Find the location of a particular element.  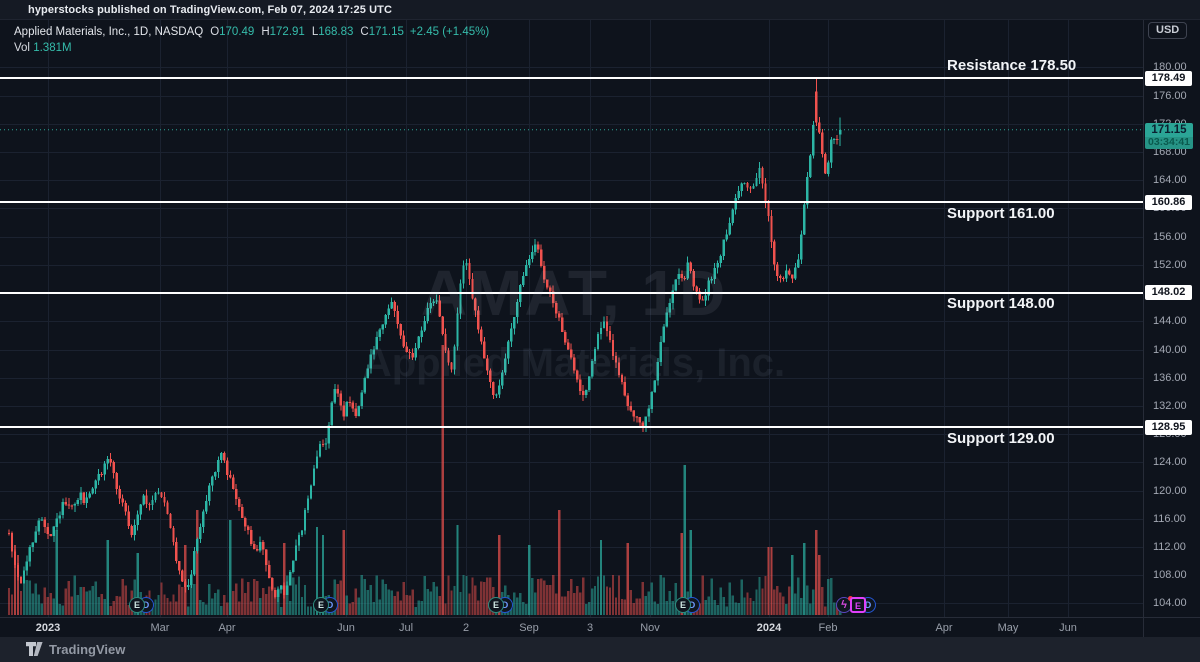

time-tick-label: Apr is located at coordinates (227, 628).